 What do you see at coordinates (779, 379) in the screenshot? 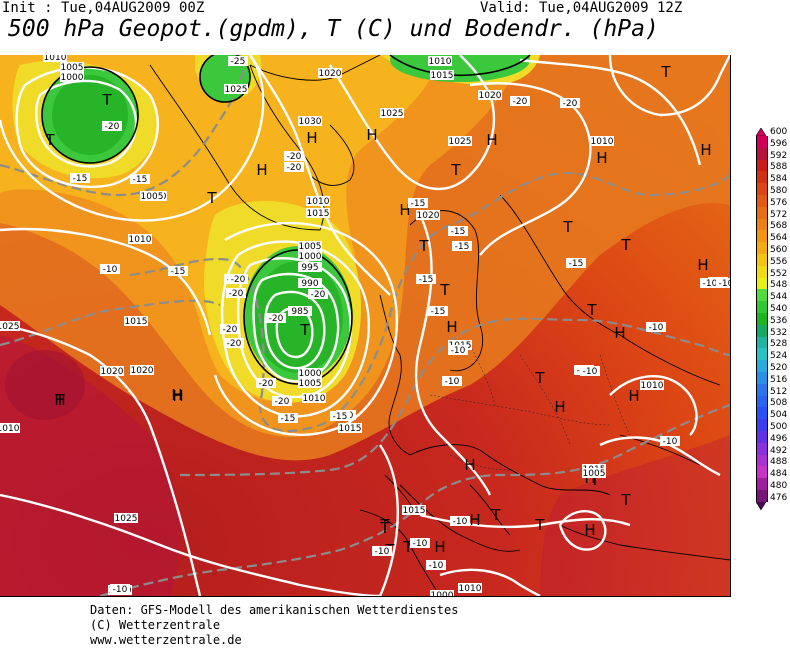
I see `legend-value: 516` at bounding box center [779, 379].